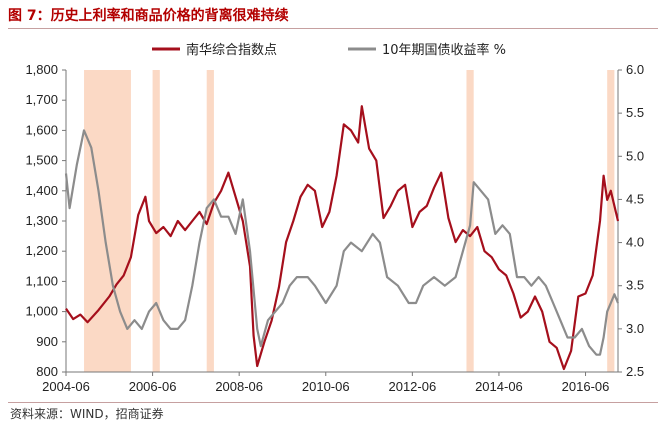  What do you see at coordinates (635, 198) in the screenshot?
I see `y-right-tick-label: 4.5` at bounding box center [635, 198].